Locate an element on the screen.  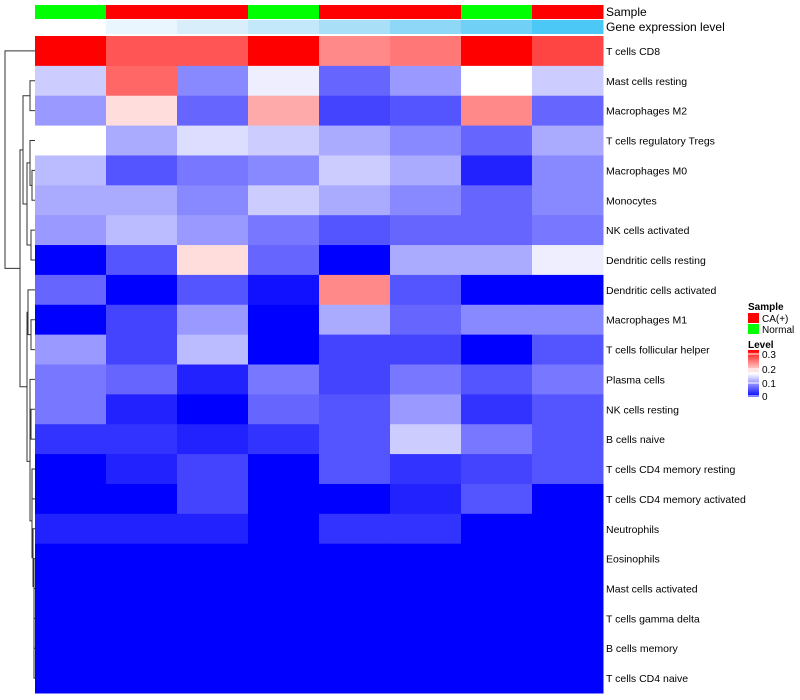
legend-level-title: Level is located at coordinates (761, 345).